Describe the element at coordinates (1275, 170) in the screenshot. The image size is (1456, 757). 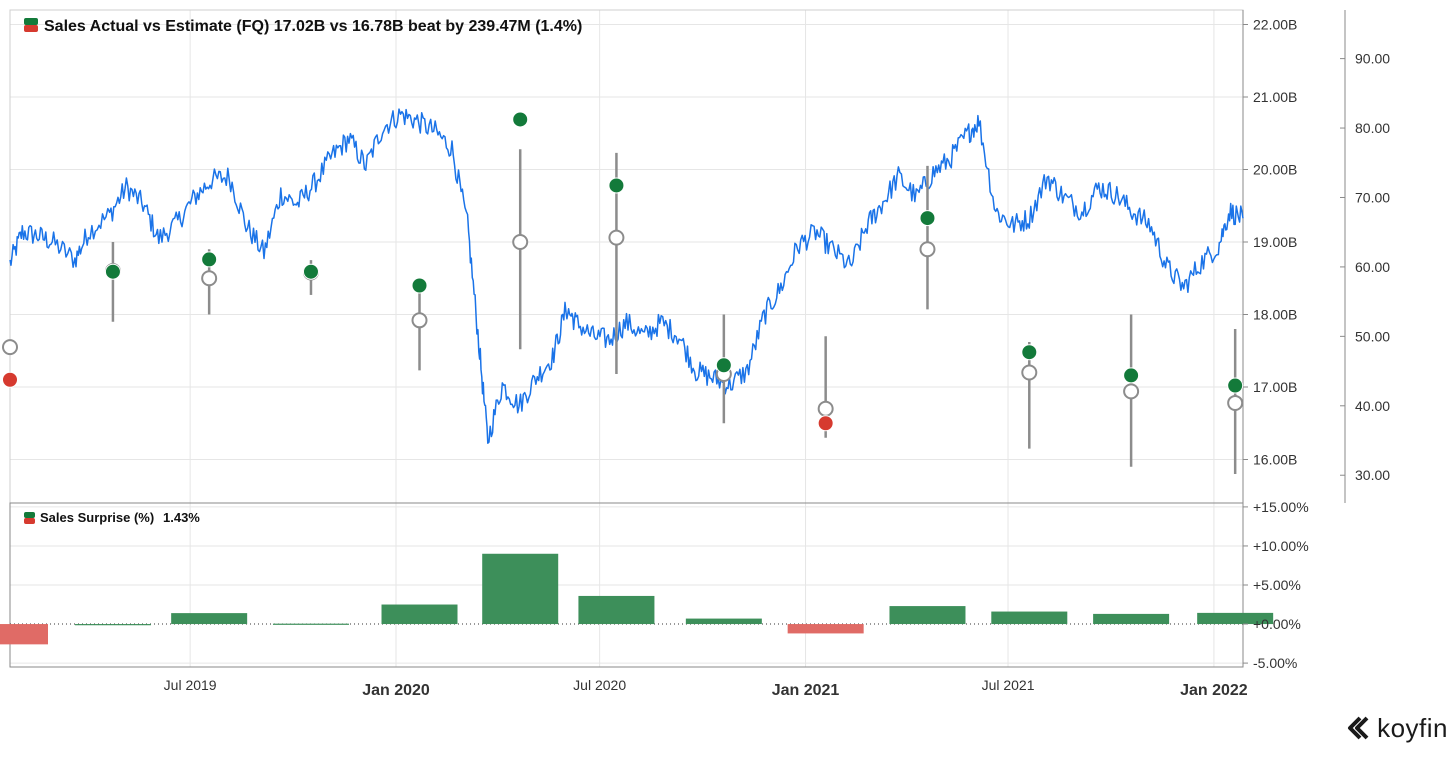
I see `sales-axis-label: 20.00B` at that location.